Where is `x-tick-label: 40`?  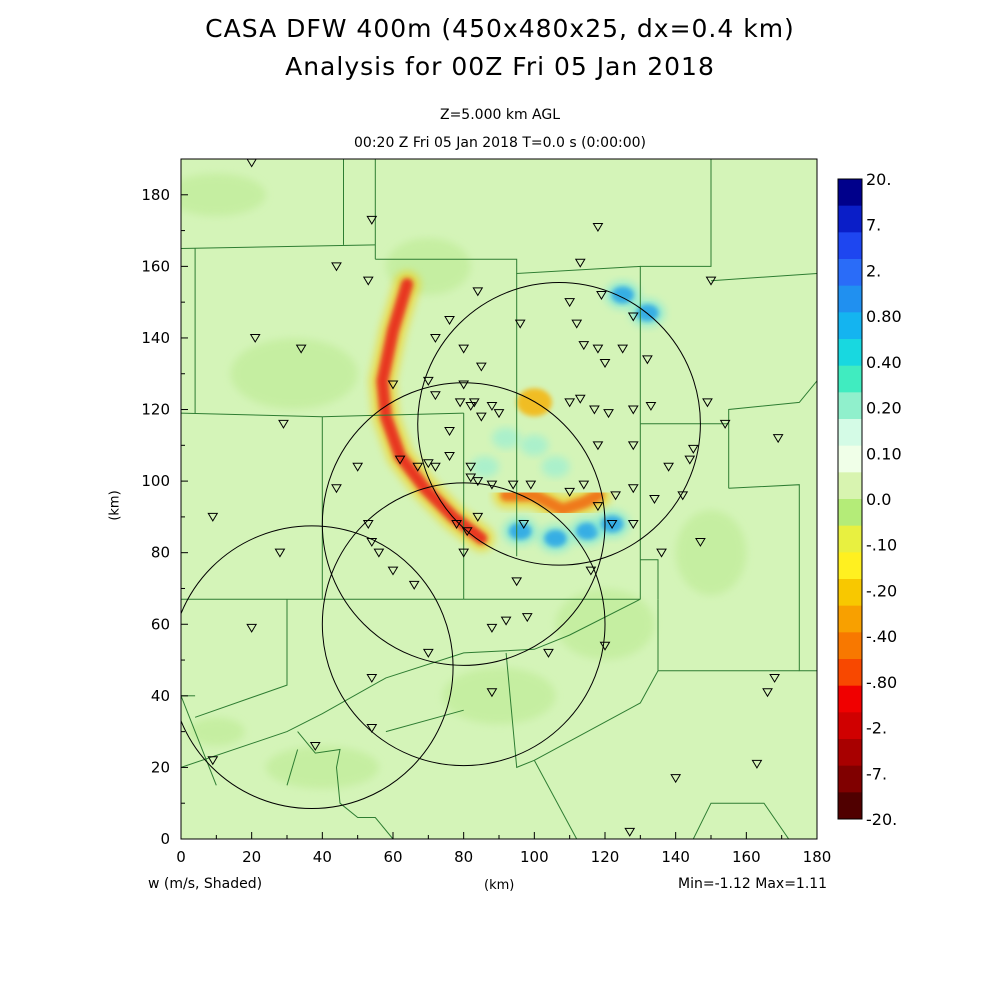 x-tick-label: 40 is located at coordinates (322, 857).